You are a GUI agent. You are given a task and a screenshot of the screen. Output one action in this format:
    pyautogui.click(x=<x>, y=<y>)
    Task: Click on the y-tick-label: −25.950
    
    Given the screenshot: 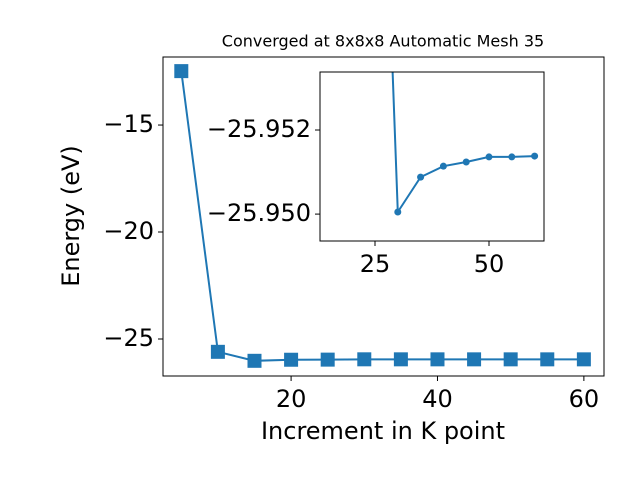 What is the action you would take?
    pyautogui.click(x=259, y=213)
    